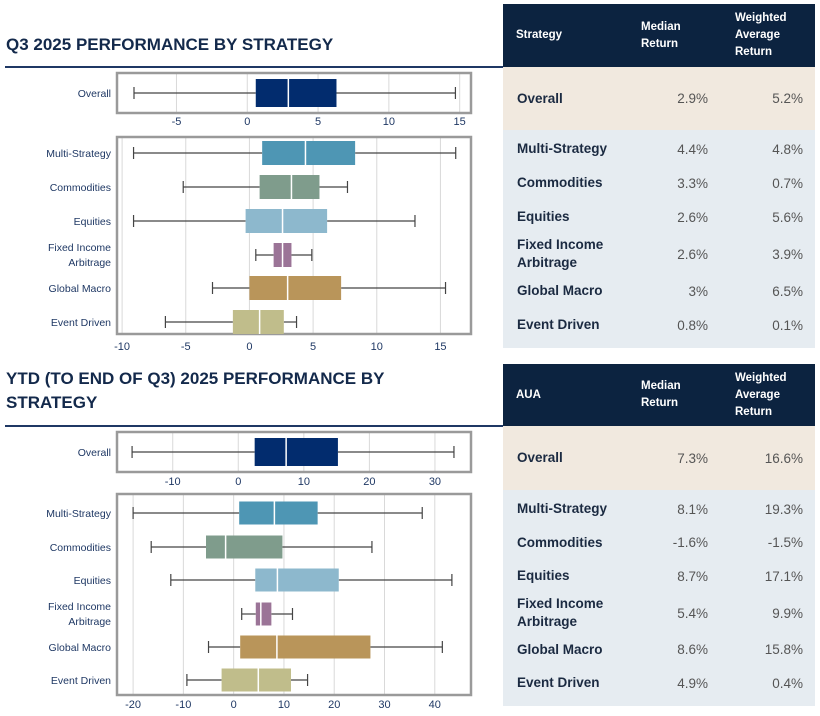 The height and width of the screenshot is (716, 820). I want to click on weighted-average-return: 17.1%, so click(783, 576).